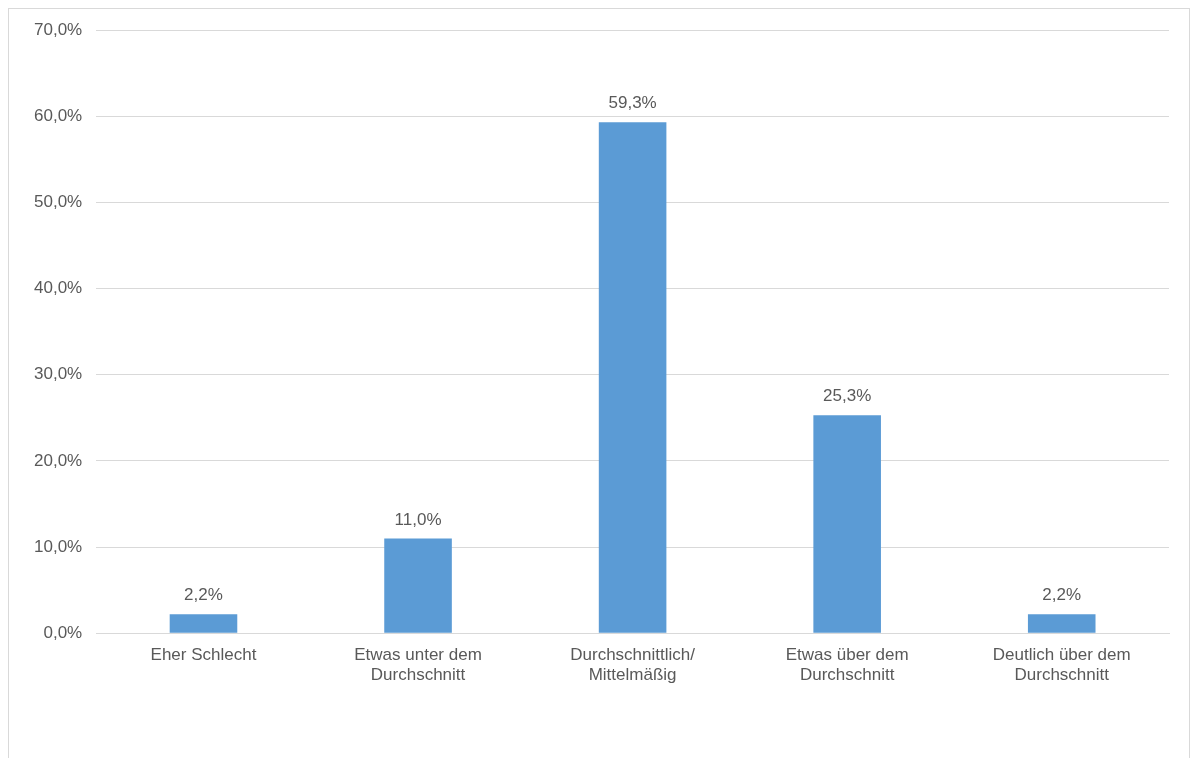 This screenshot has height=758, width=1191. Describe the element at coordinates (203, 655) in the screenshot. I see `x-tick-label: Eher Schlecht` at that location.